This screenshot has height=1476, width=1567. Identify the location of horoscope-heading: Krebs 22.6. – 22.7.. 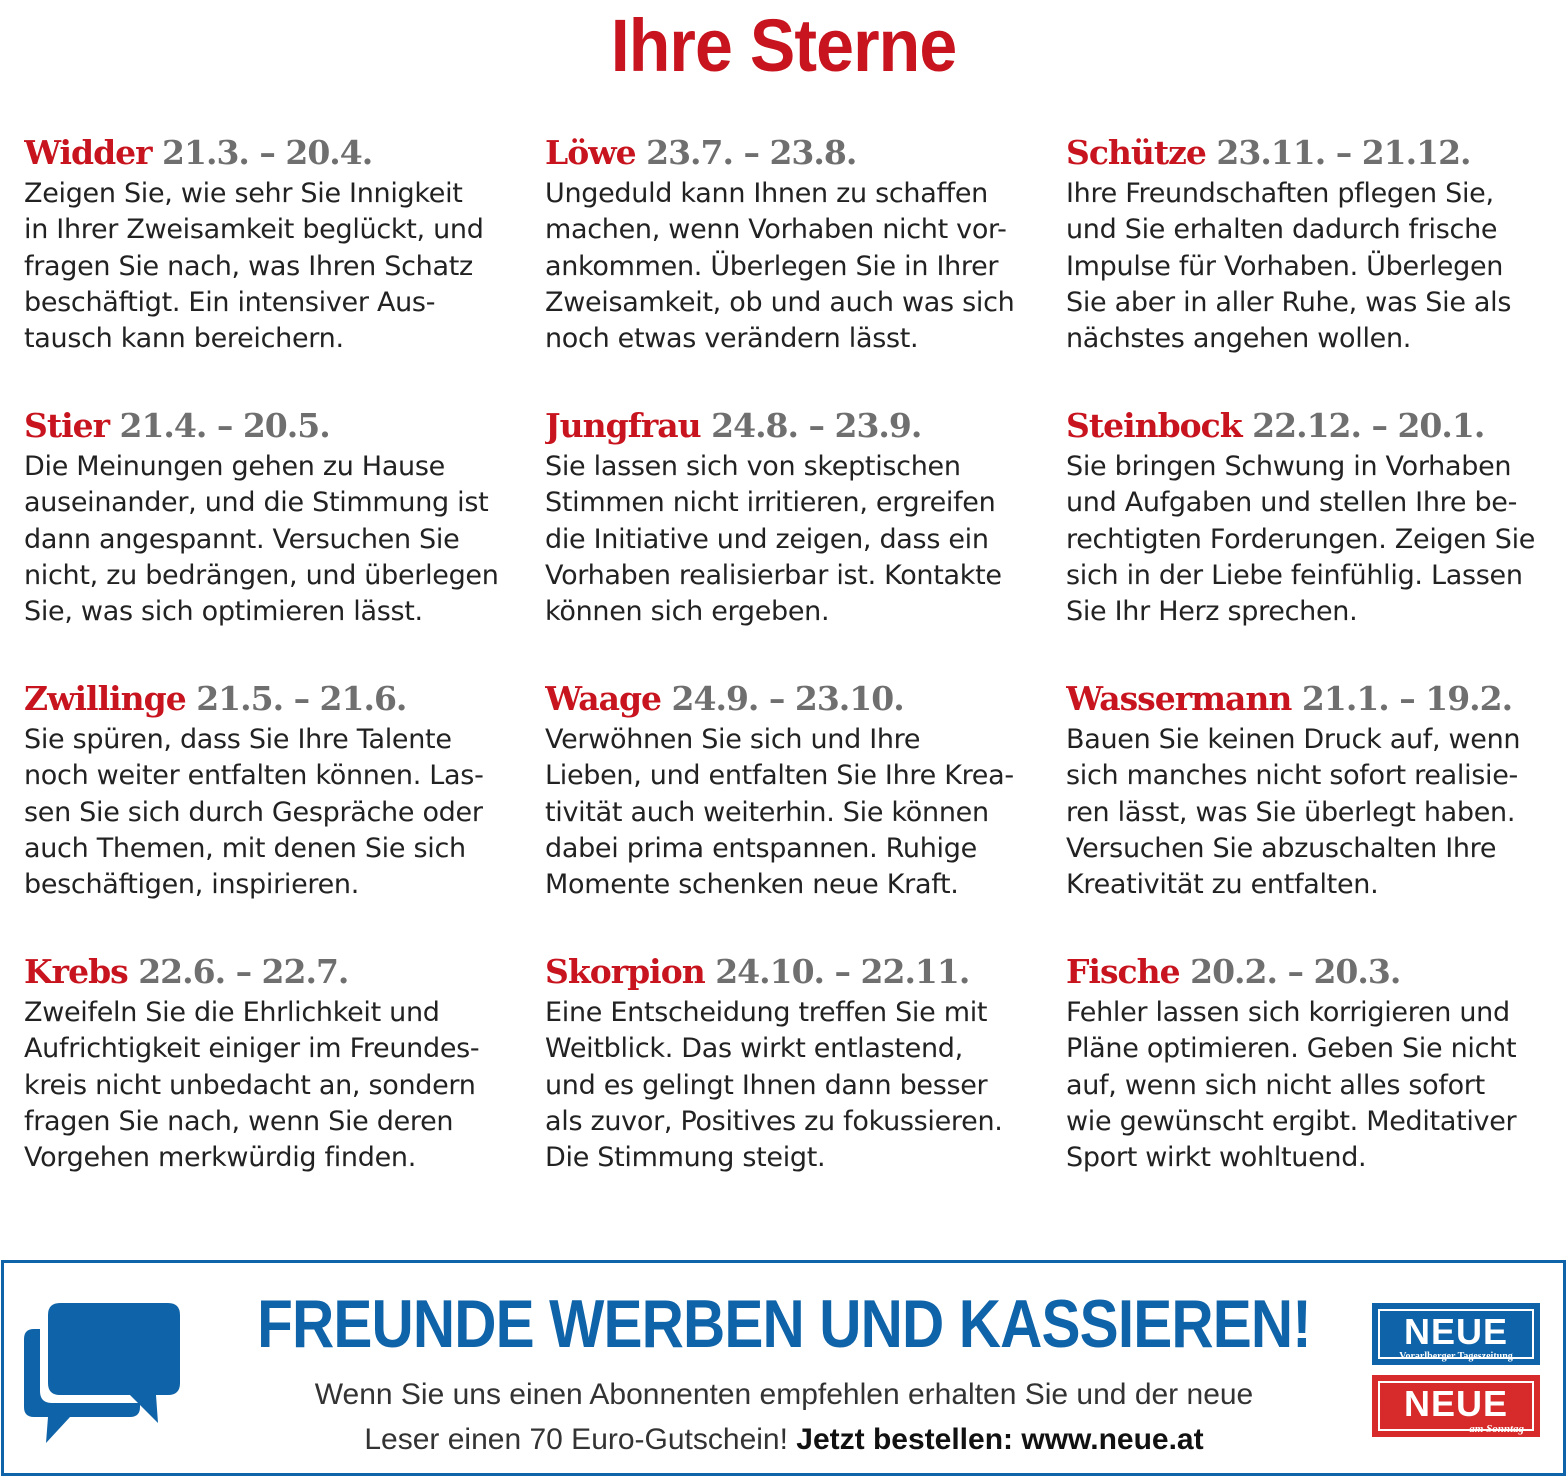
(284, 972).